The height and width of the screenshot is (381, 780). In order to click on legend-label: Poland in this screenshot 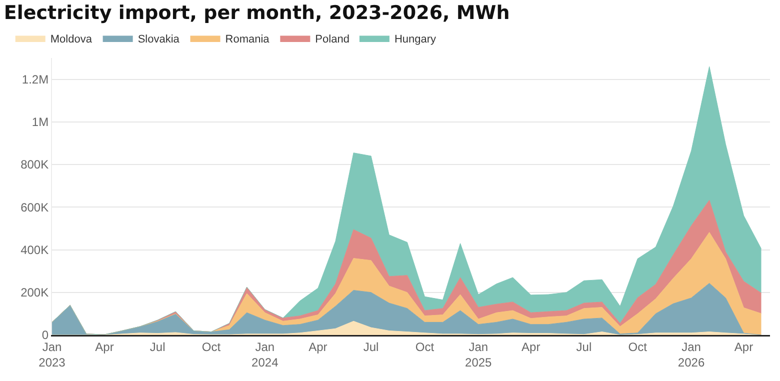, I will do `click(332, 39)`.